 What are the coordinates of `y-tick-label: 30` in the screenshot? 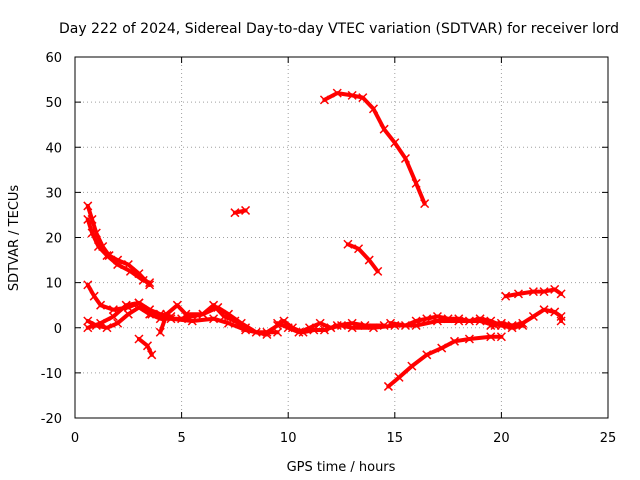 It's located at (53, 193).